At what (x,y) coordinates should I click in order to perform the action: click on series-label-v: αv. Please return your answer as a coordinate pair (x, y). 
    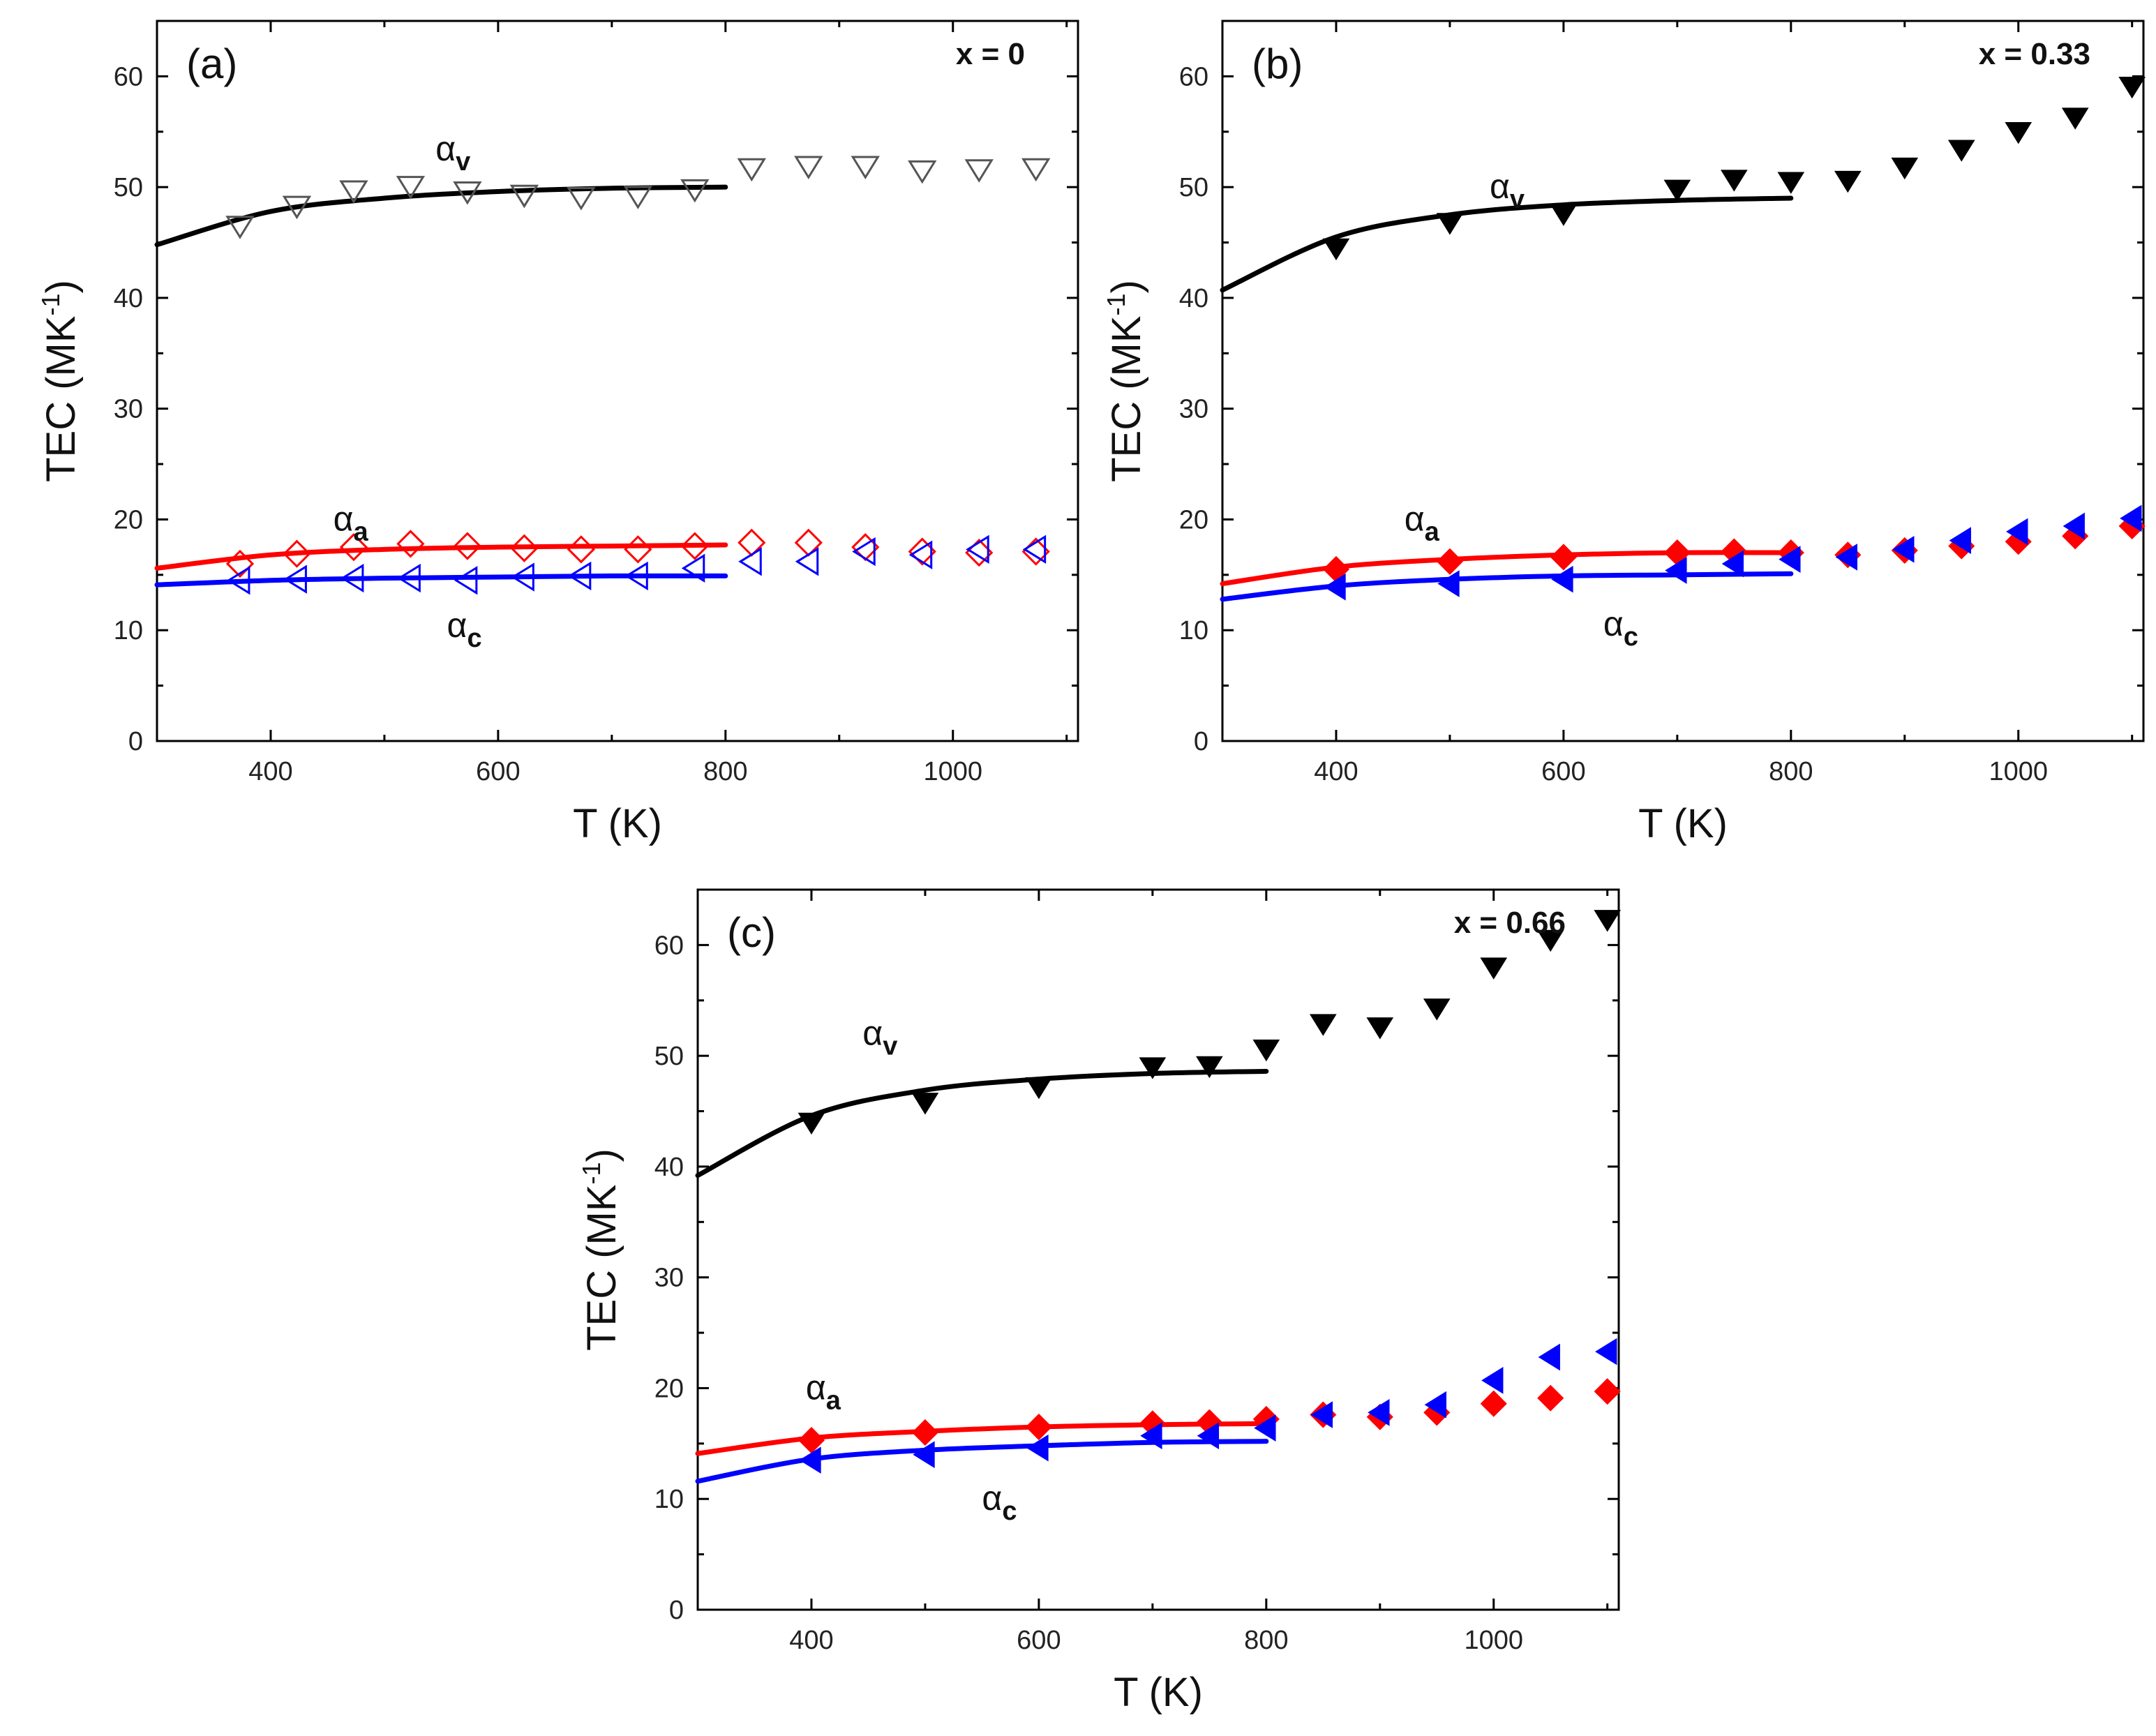
    Looking at the image, I should click on (452, 153).